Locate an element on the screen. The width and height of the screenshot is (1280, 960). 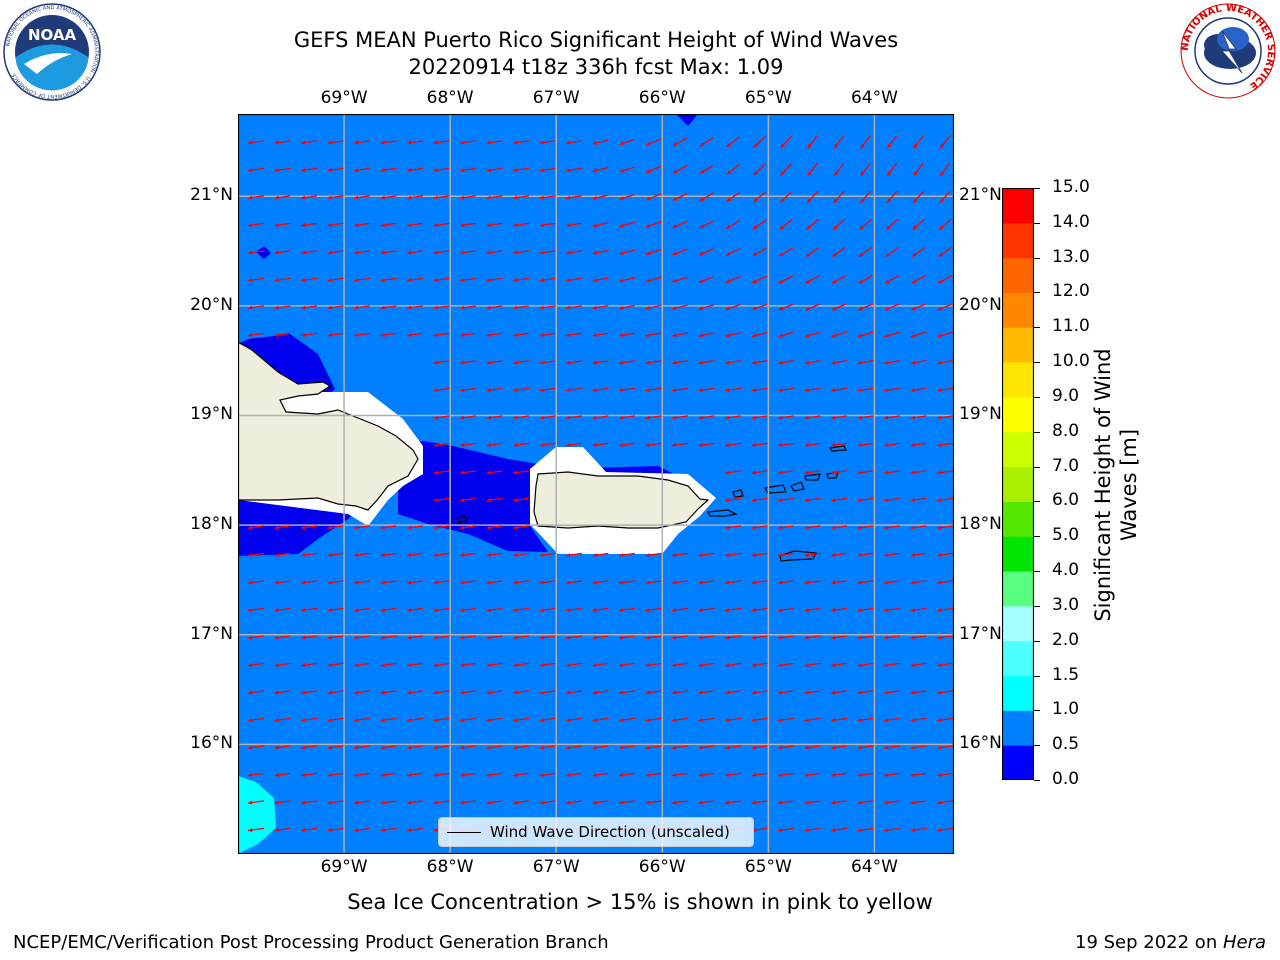
lon-label-top-1: 68°W is located at coordinates (450, 98).